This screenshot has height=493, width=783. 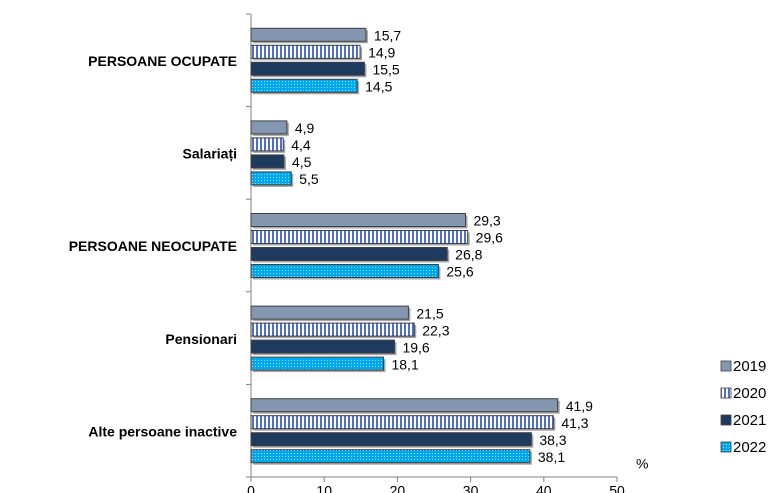 What do you see at coordinates (378, 87) in the screenshot?
I see `value-label: 14,5` at bounding box center [378, 87].